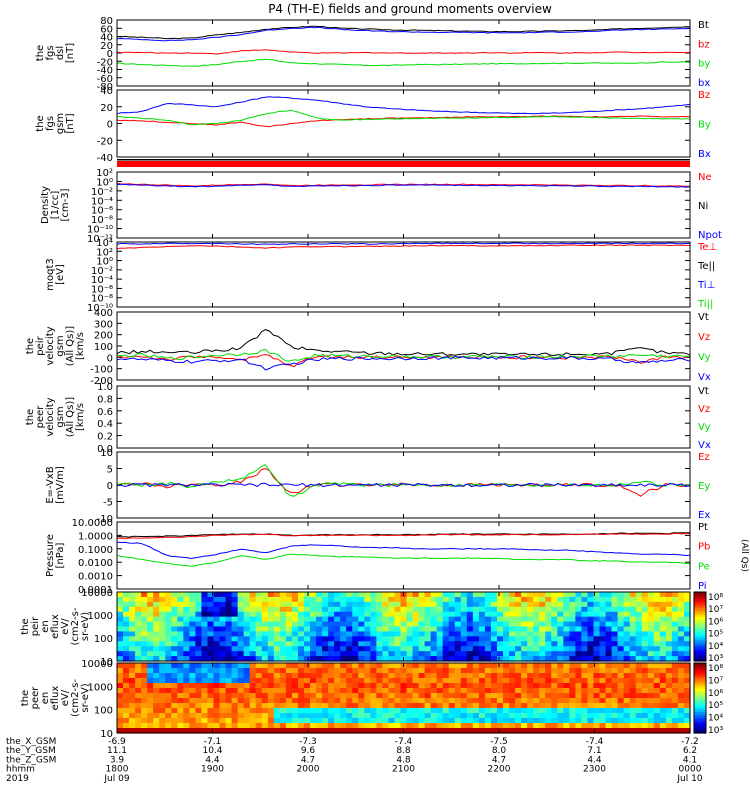 The image size is (750, 800). Describe the element at coordinates (60, 416) in the screenshot. I see `ylabel-peer_velocity: gsm` at that location.